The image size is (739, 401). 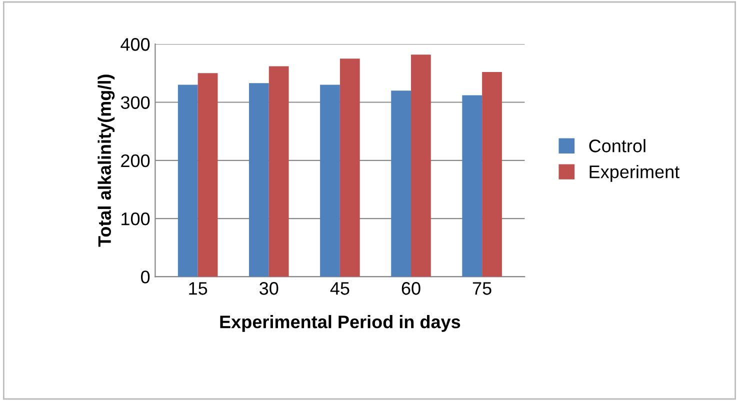 I want to click on y-tick-label: 300, so click(x=135, y=102).